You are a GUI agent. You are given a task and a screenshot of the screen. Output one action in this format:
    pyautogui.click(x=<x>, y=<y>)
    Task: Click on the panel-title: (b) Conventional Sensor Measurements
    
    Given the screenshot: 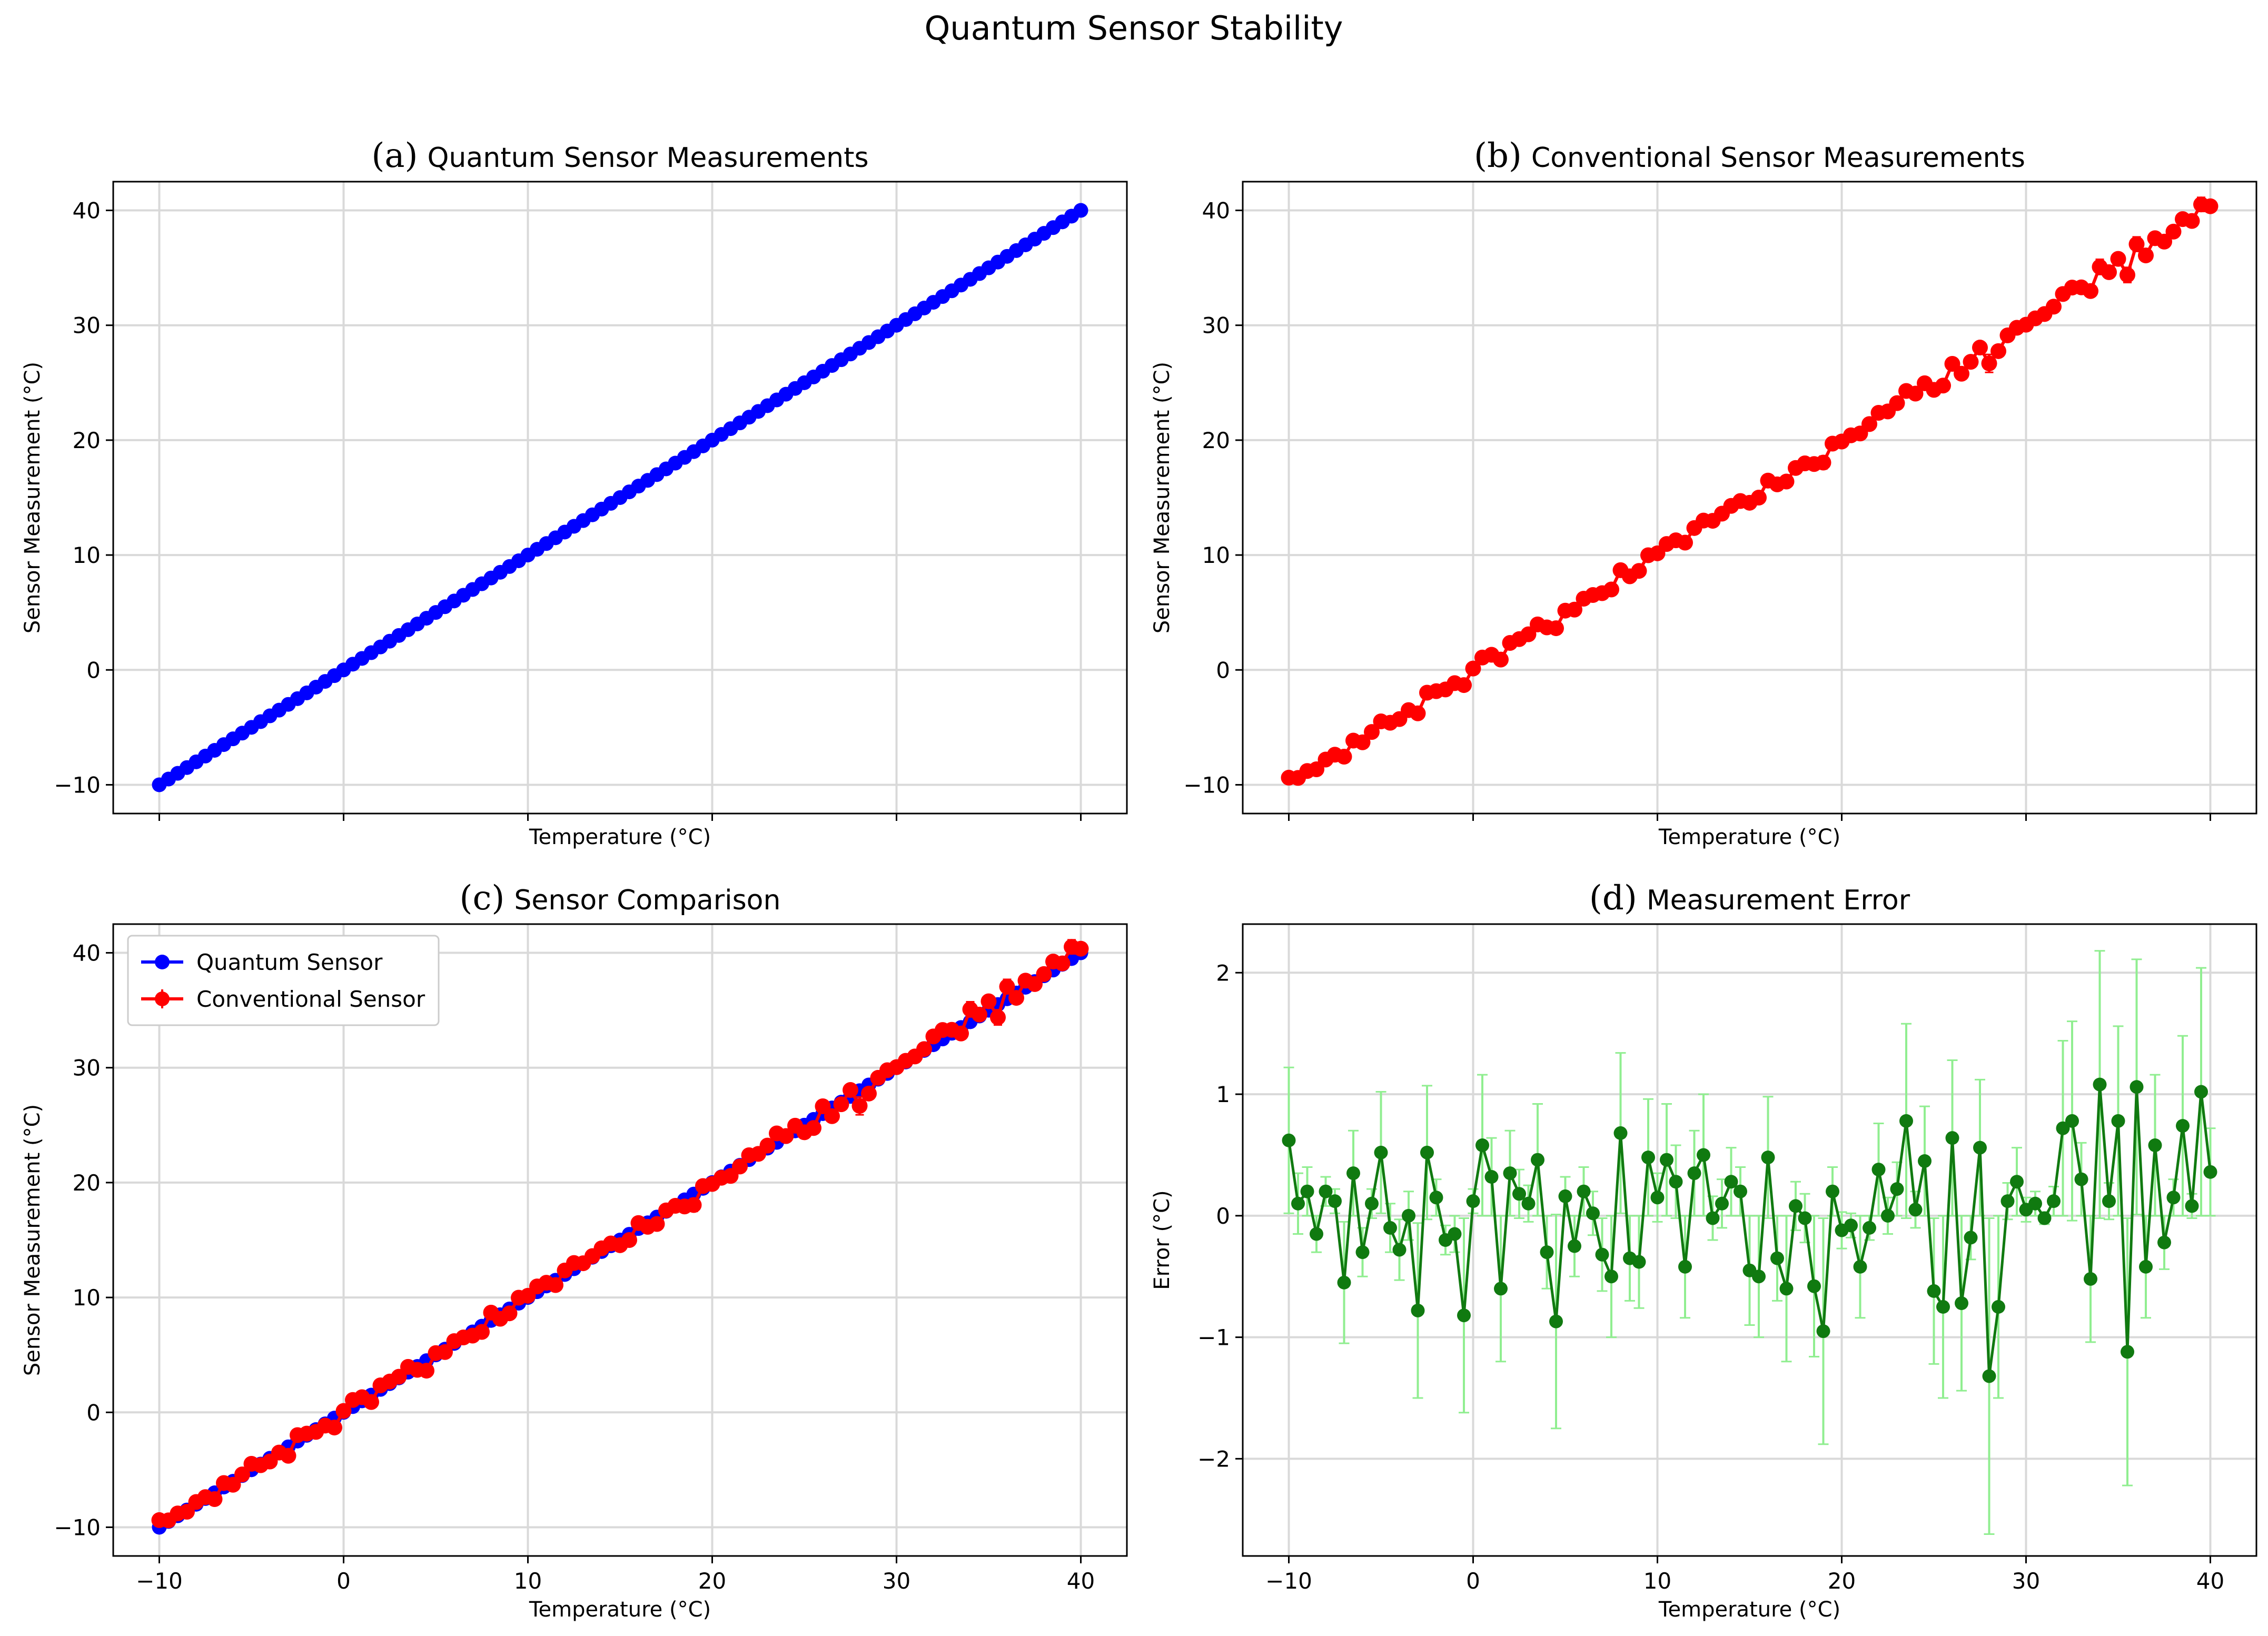 What is the action you would take?
    pyautogui.click(x=1749, y=155)
    